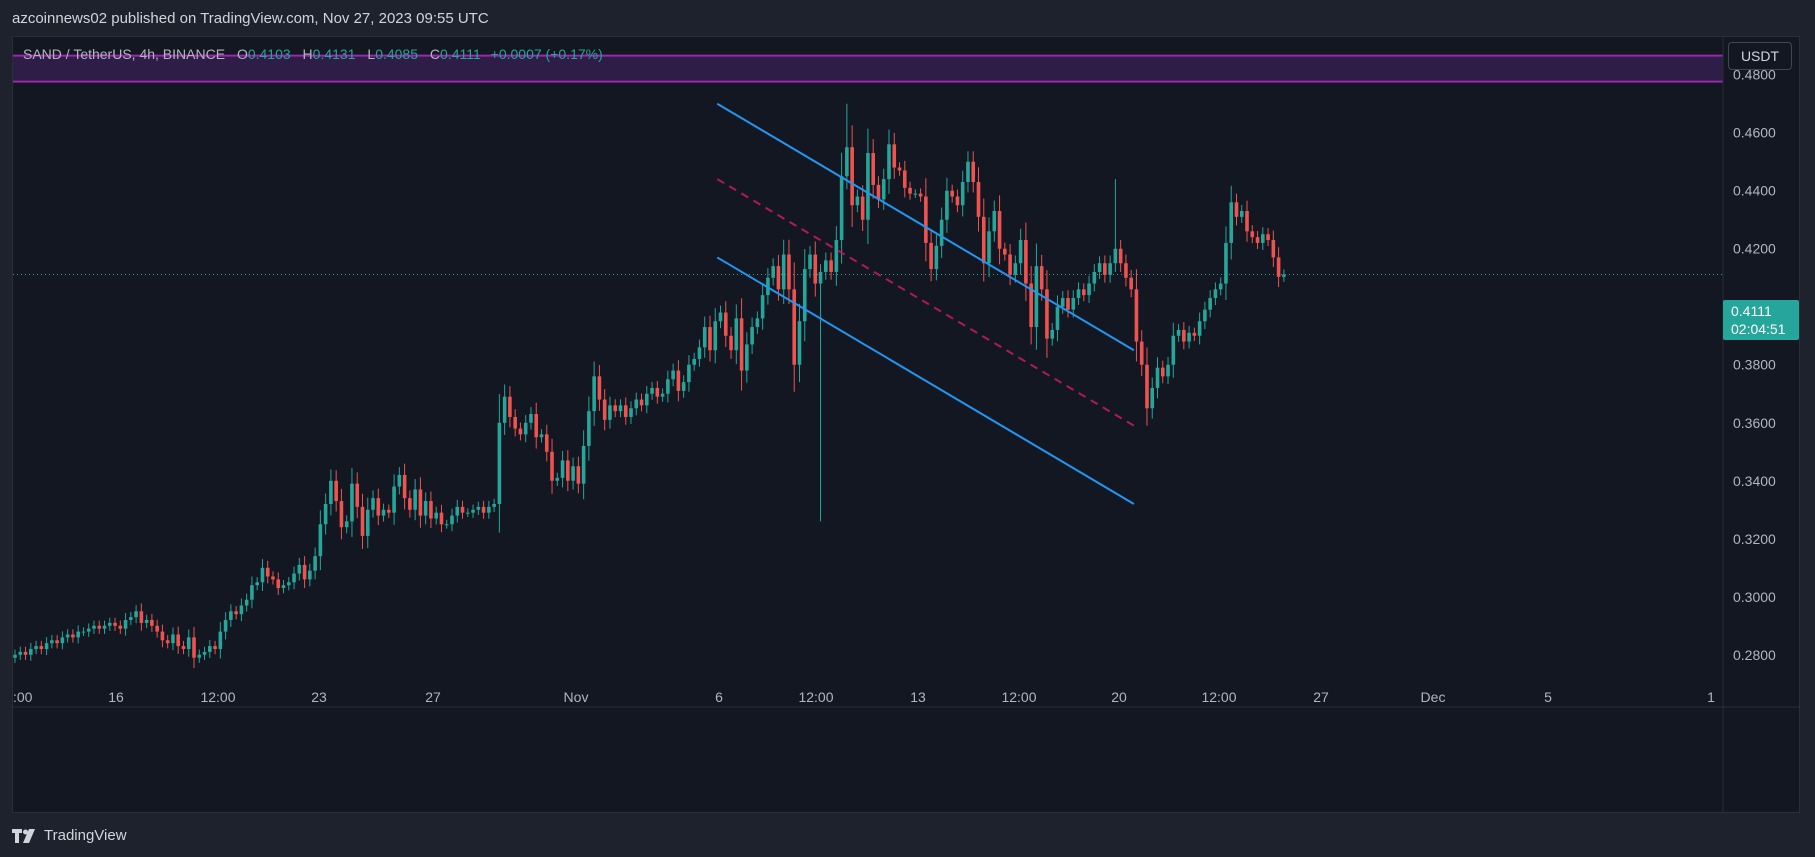 Image resolution: width=1815 pixels, height=857 pixels. Describe the element at coordinates (435, 54) in the screenshot. I see `close-label: C` at that location.